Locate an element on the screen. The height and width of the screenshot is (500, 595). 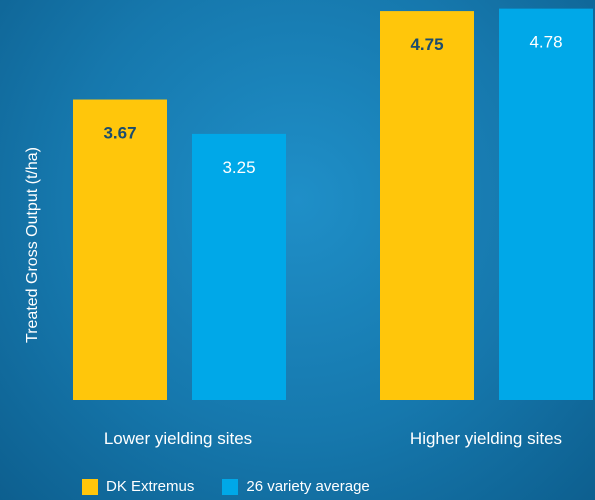
category-label-higher: Higher yielding sites is located at coordinates (486, 438).